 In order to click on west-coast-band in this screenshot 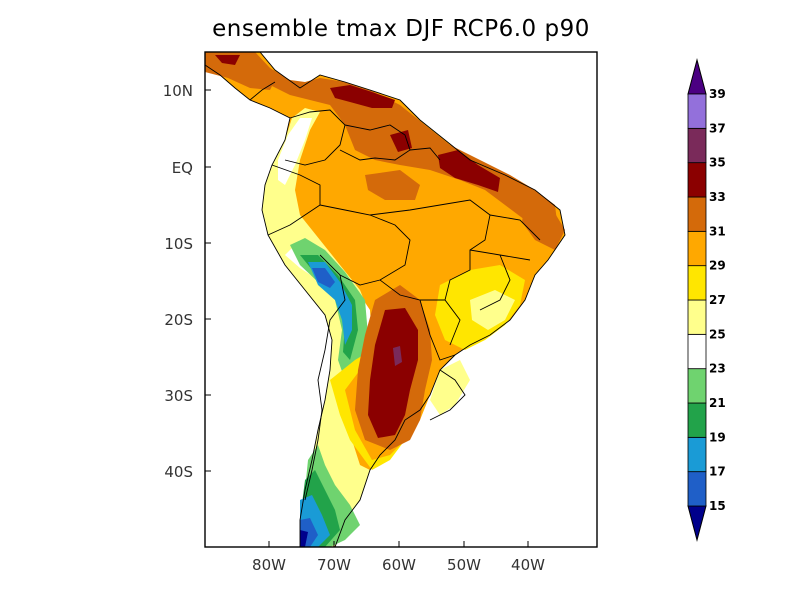, I will do `click(317, 327)`.